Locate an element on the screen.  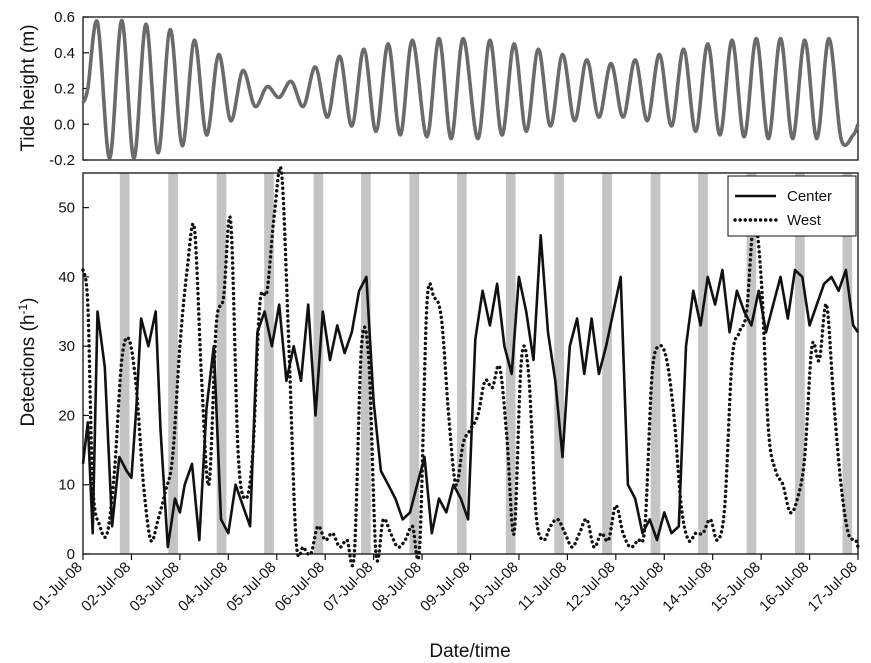
x-tick-label: 06-Jul-08 is located at coordinates (300, 587).